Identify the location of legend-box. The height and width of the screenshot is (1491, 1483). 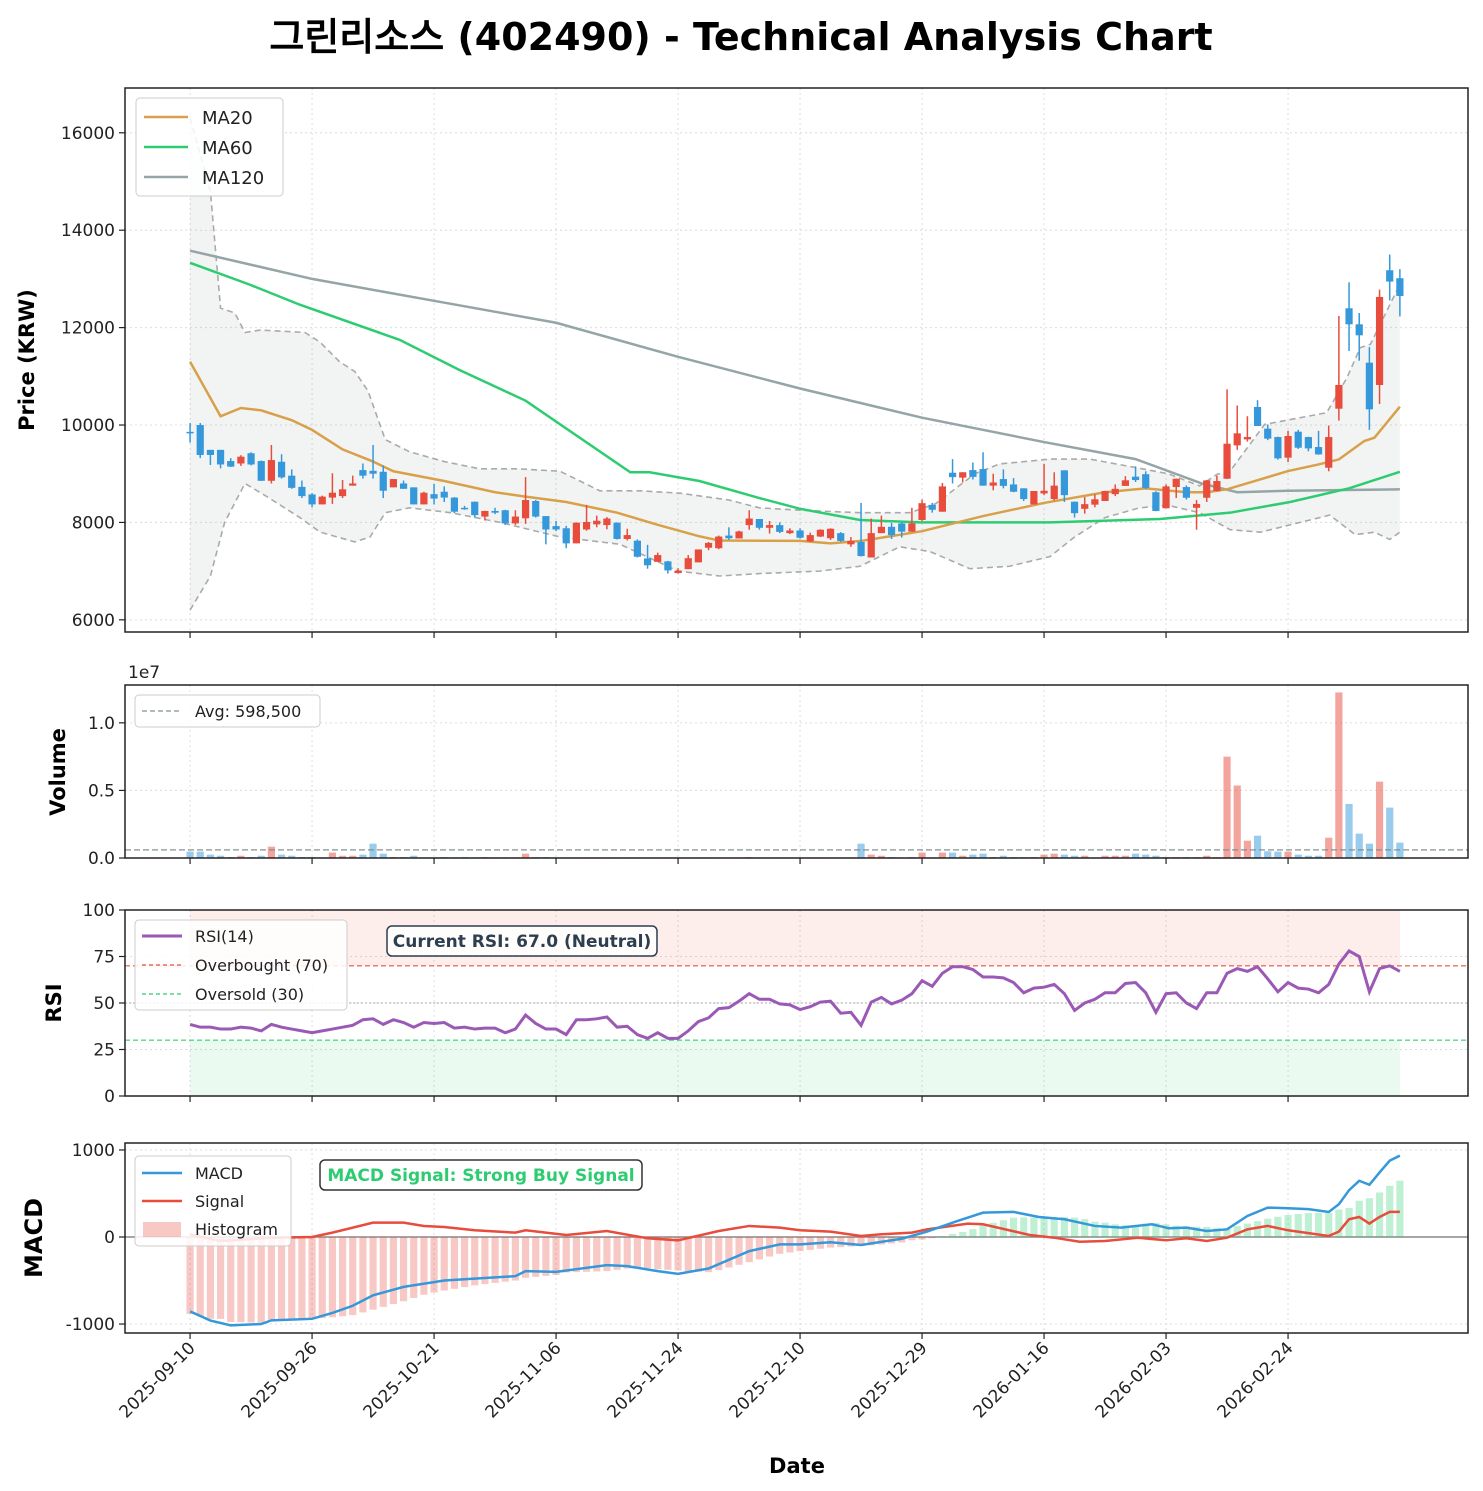
(213, 1201).